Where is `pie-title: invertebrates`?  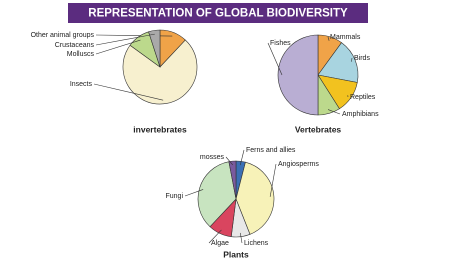 pie-title: invertebrates is located at coordinates (160, 129).